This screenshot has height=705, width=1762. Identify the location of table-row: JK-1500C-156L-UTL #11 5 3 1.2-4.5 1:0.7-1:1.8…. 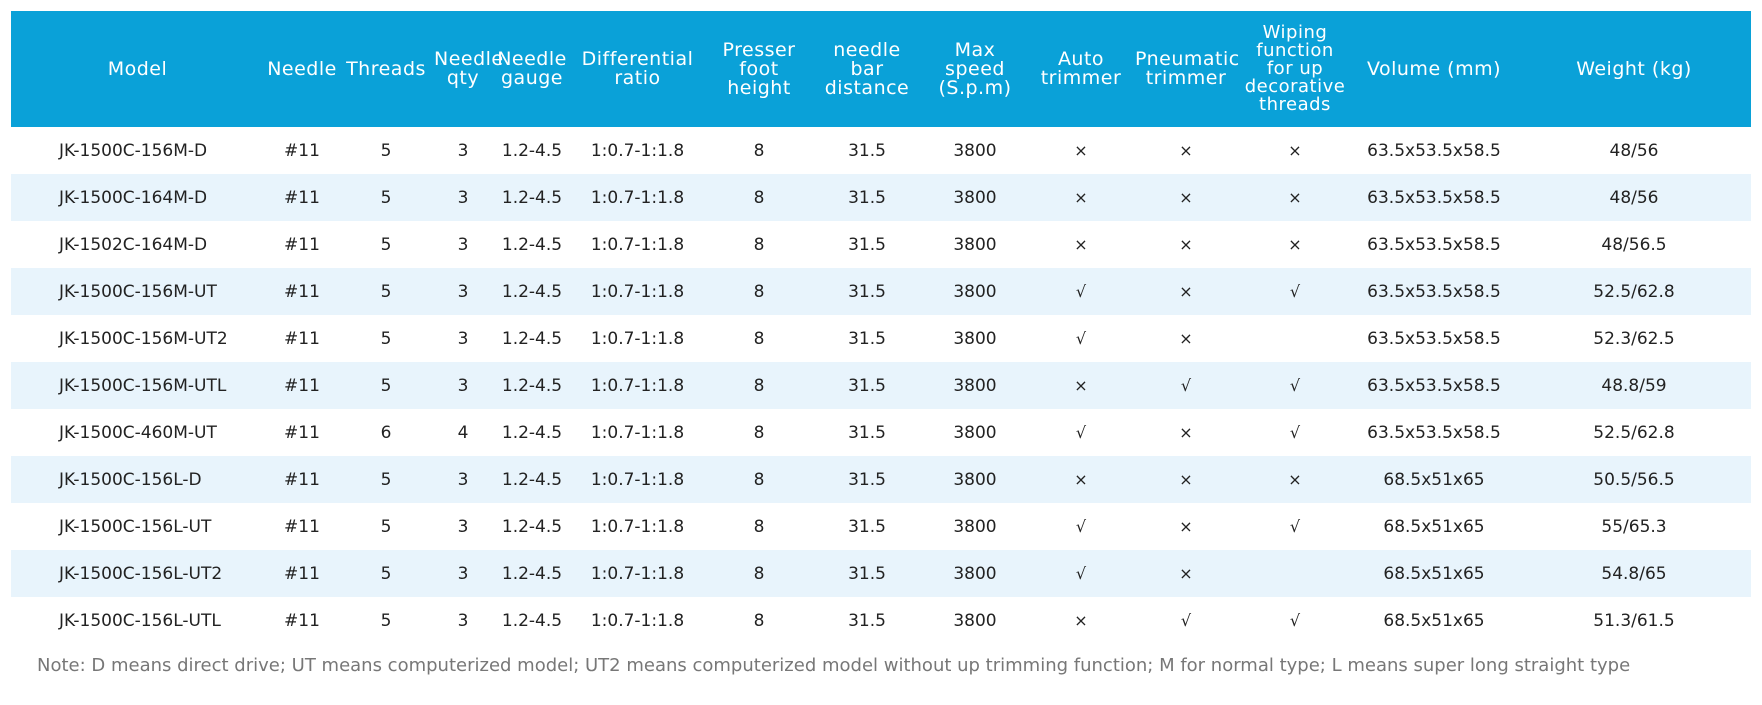
(881, 620).